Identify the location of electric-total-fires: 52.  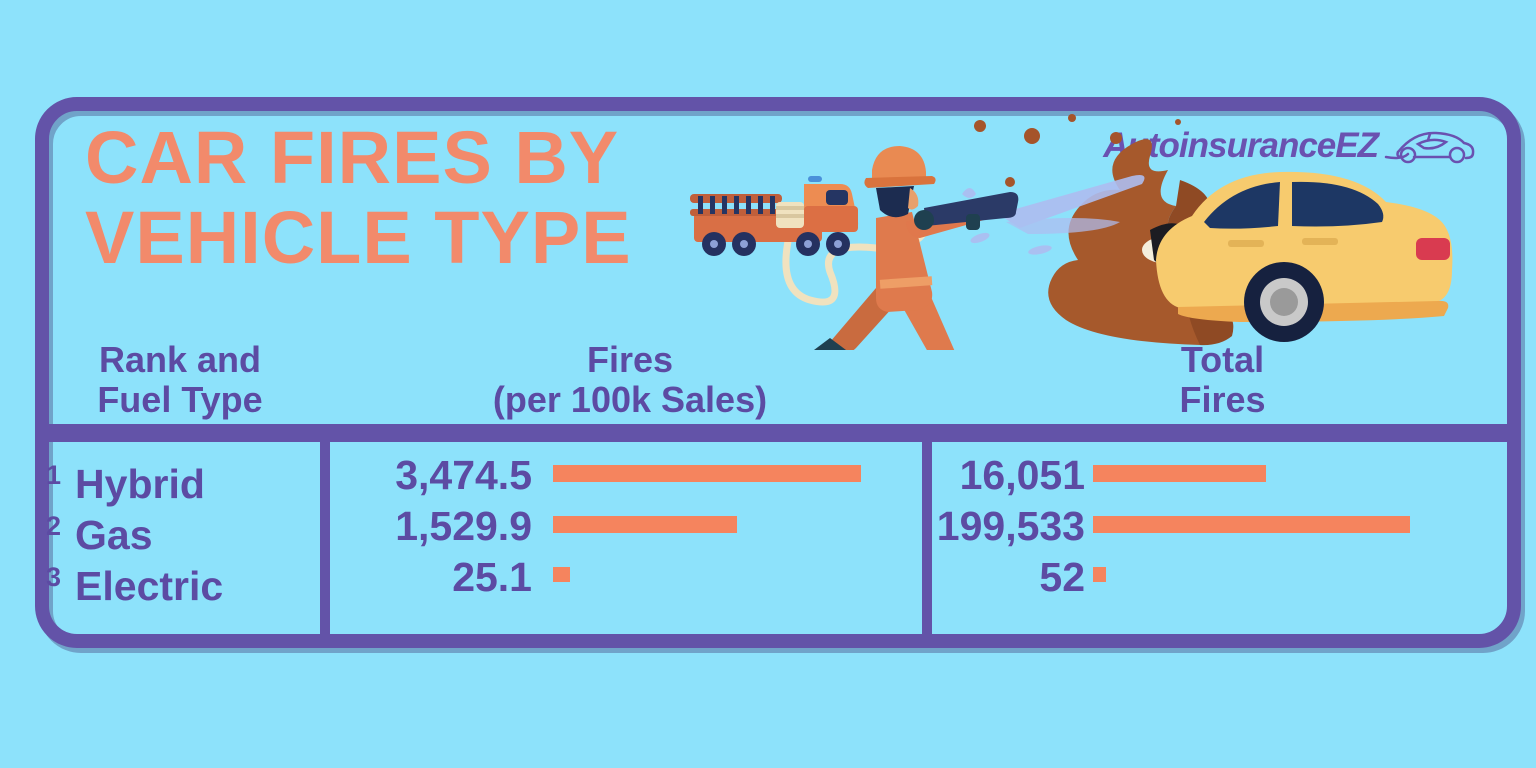
(1062, 577).